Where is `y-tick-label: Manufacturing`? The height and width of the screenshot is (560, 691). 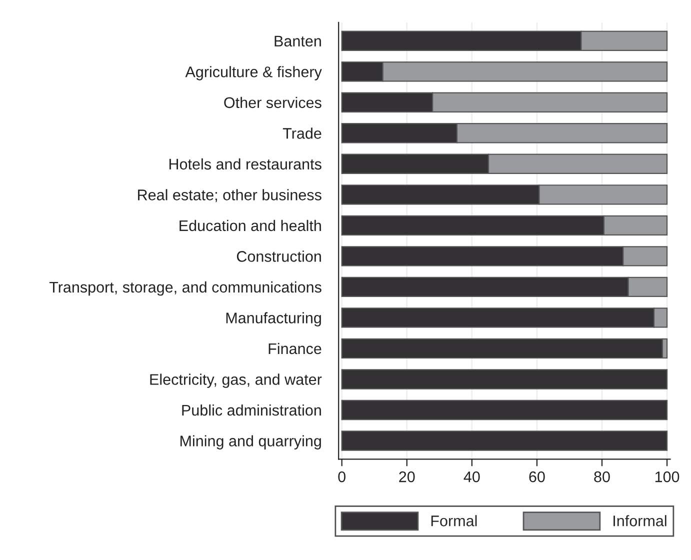
y-tick-label: Manufacturing is located at coordinates (273, 319).